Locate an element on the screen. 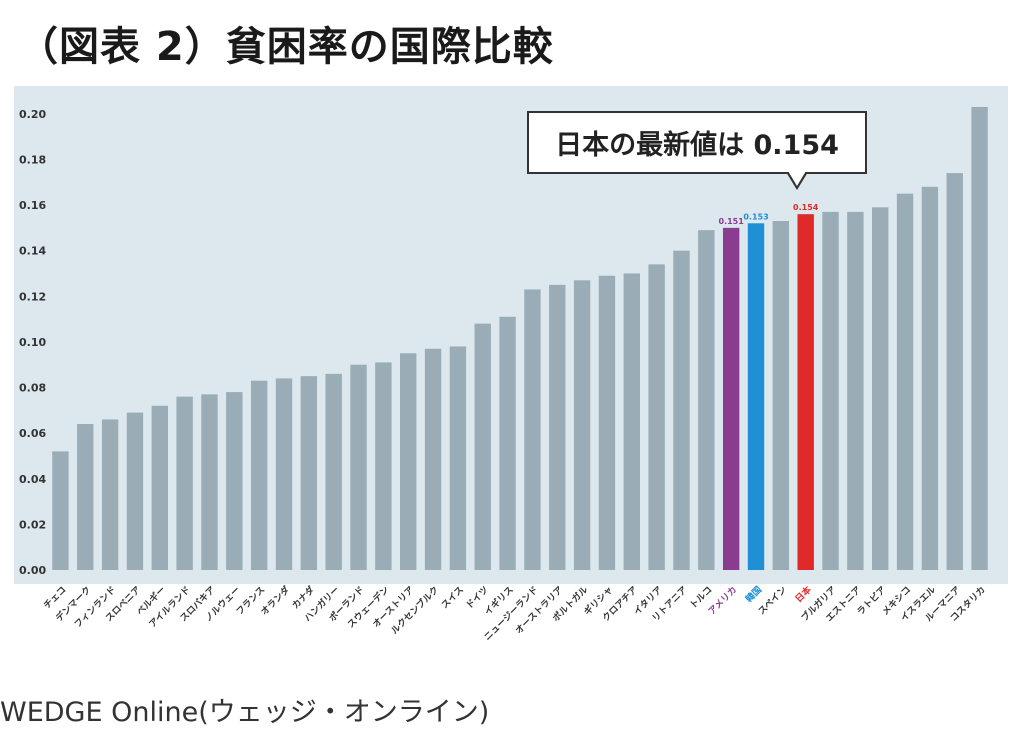 The width and height of the screenshot is (1011, 733). y-tick-label: 0.02 is located at coordinates (32, 524).